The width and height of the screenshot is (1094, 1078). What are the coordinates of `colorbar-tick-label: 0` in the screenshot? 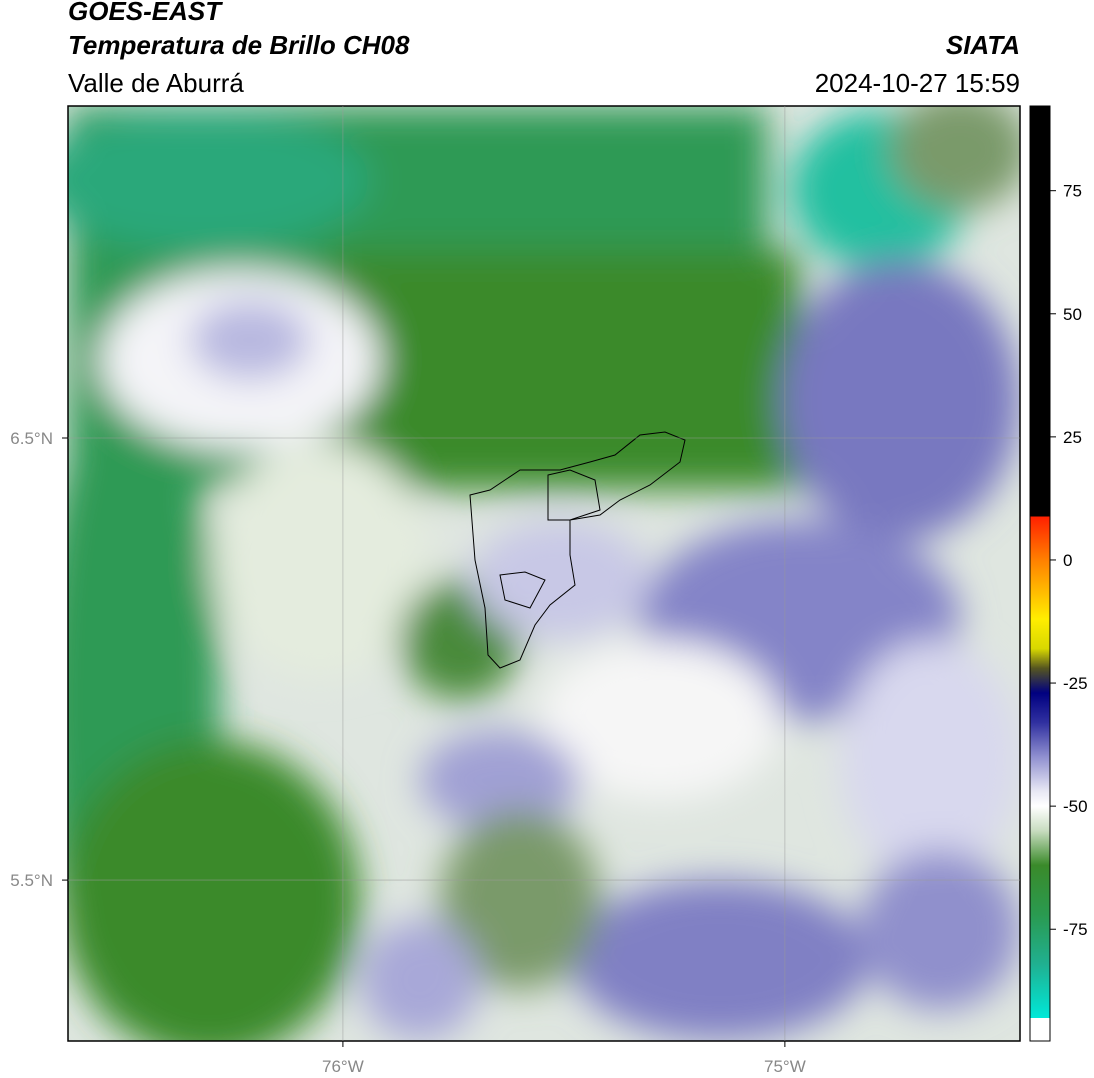 It's located at (1067, 560).